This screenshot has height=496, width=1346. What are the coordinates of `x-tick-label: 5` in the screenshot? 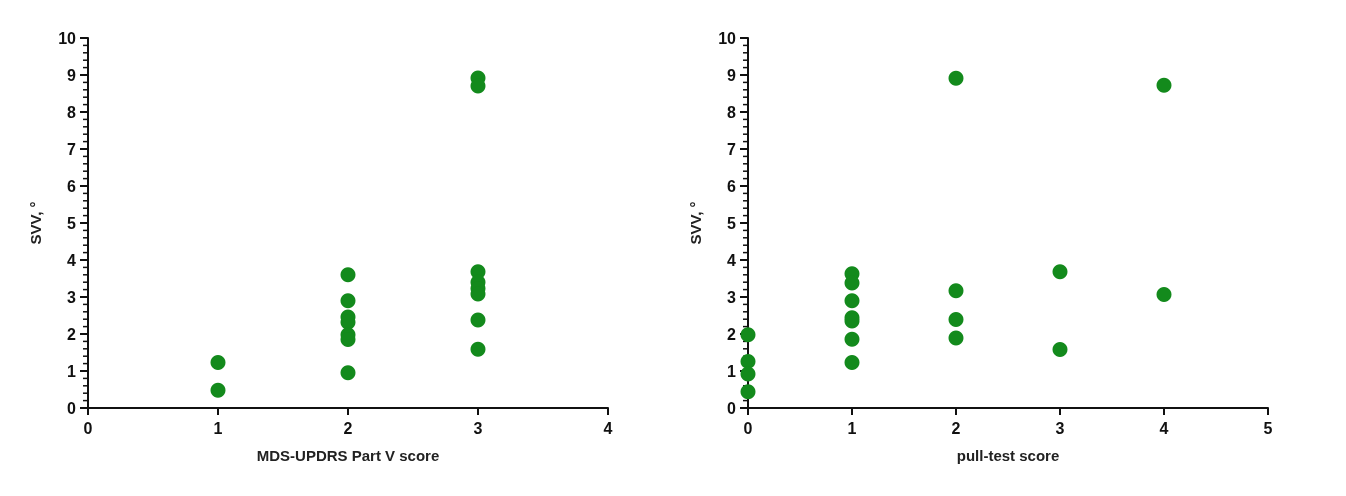 It's located at (1268, 428).